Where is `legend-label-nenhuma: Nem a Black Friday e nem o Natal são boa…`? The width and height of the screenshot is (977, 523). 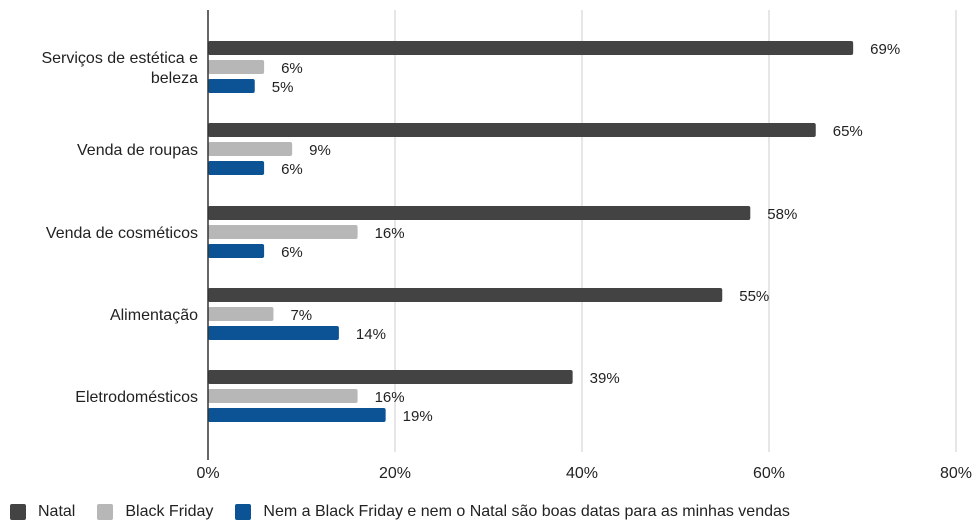 legend-label-nenhuma: Nem a Black Friday e nem o Natal são boa… is located at coordinates (526, 511).